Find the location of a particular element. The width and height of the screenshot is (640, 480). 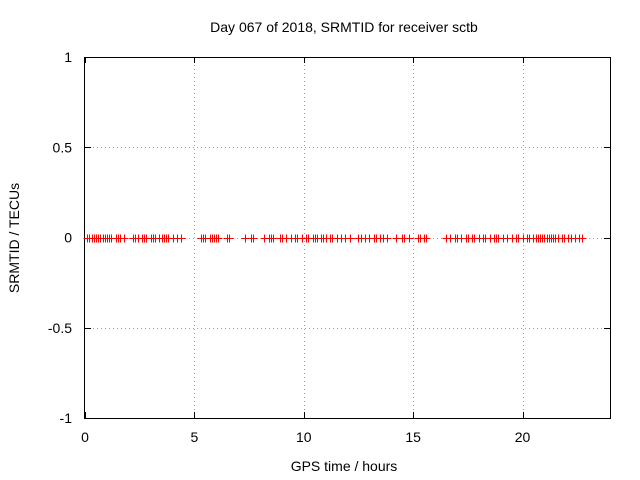

x-tick-label: 20 is located at coordinates (523, 437).